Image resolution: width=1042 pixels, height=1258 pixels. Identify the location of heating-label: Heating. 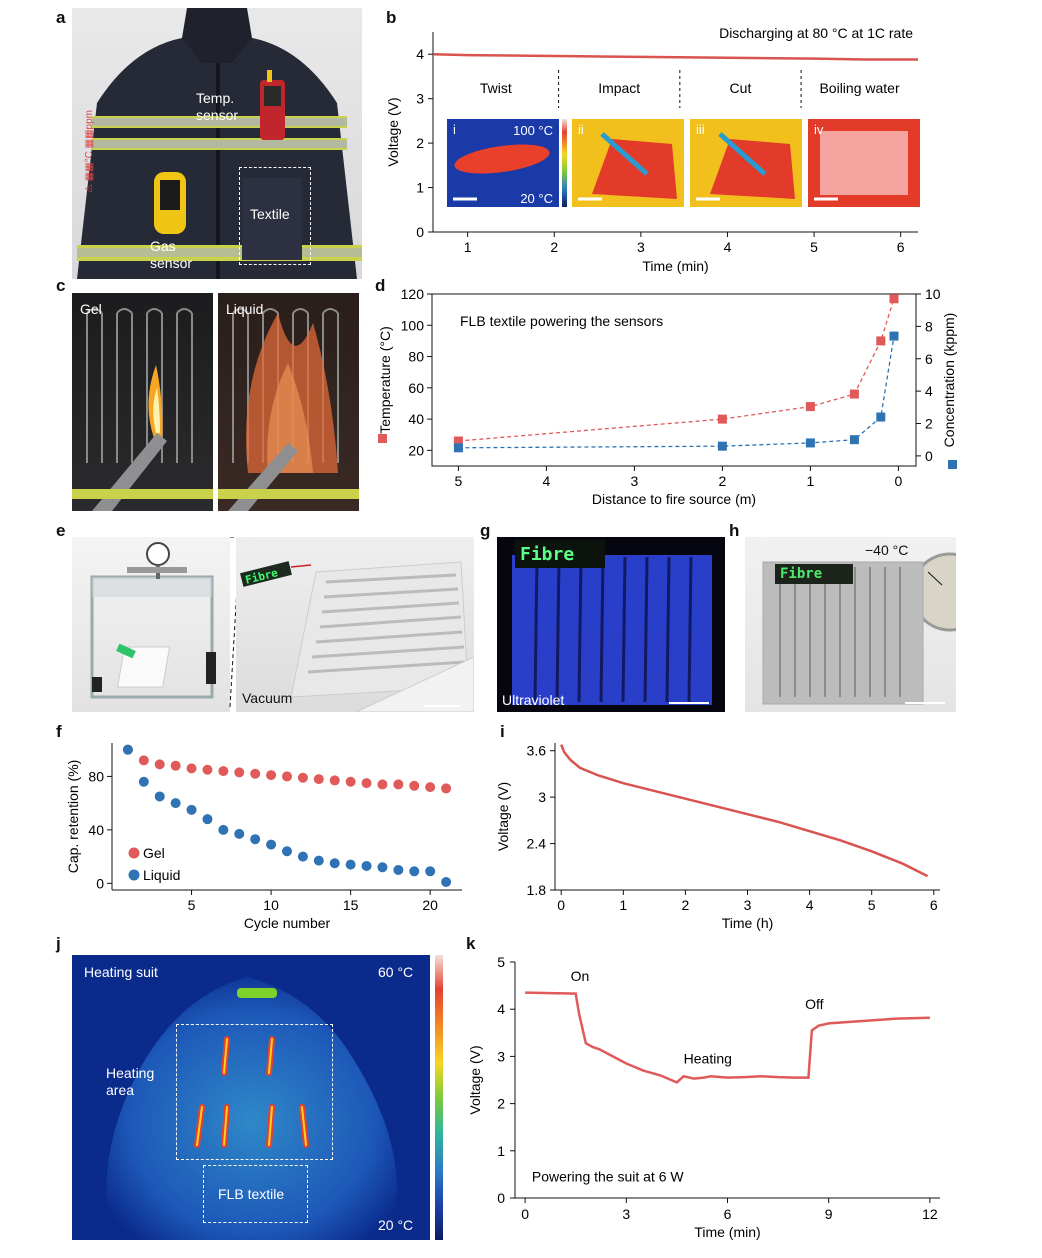
(708, 1058).